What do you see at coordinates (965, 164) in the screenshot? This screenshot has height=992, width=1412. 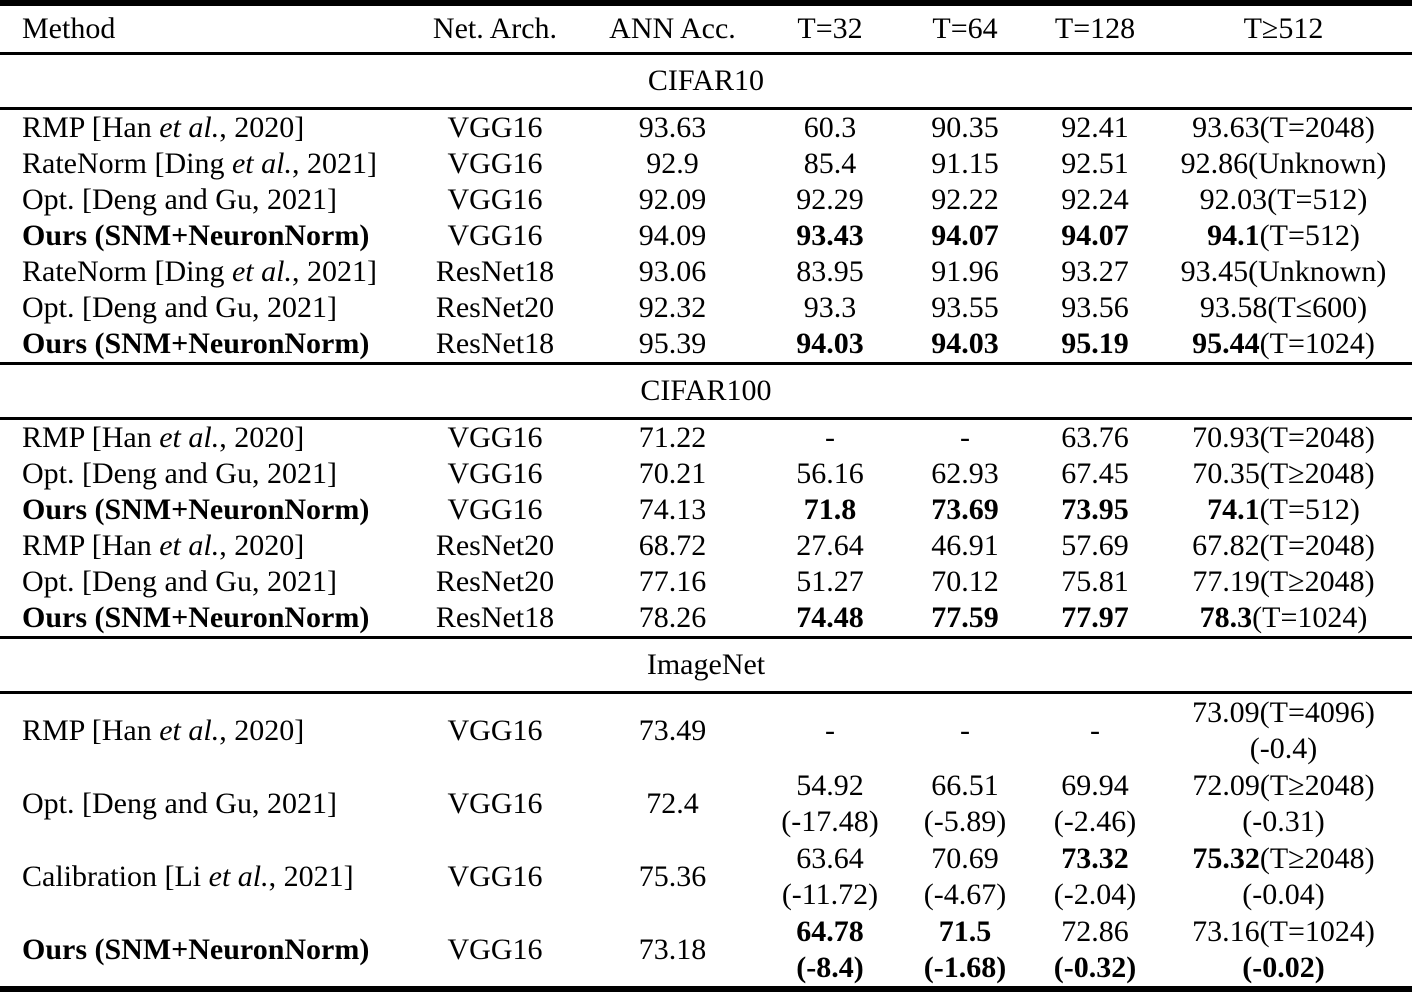 I see `t64-cell: 91.15` at bounding box center [965, 164].